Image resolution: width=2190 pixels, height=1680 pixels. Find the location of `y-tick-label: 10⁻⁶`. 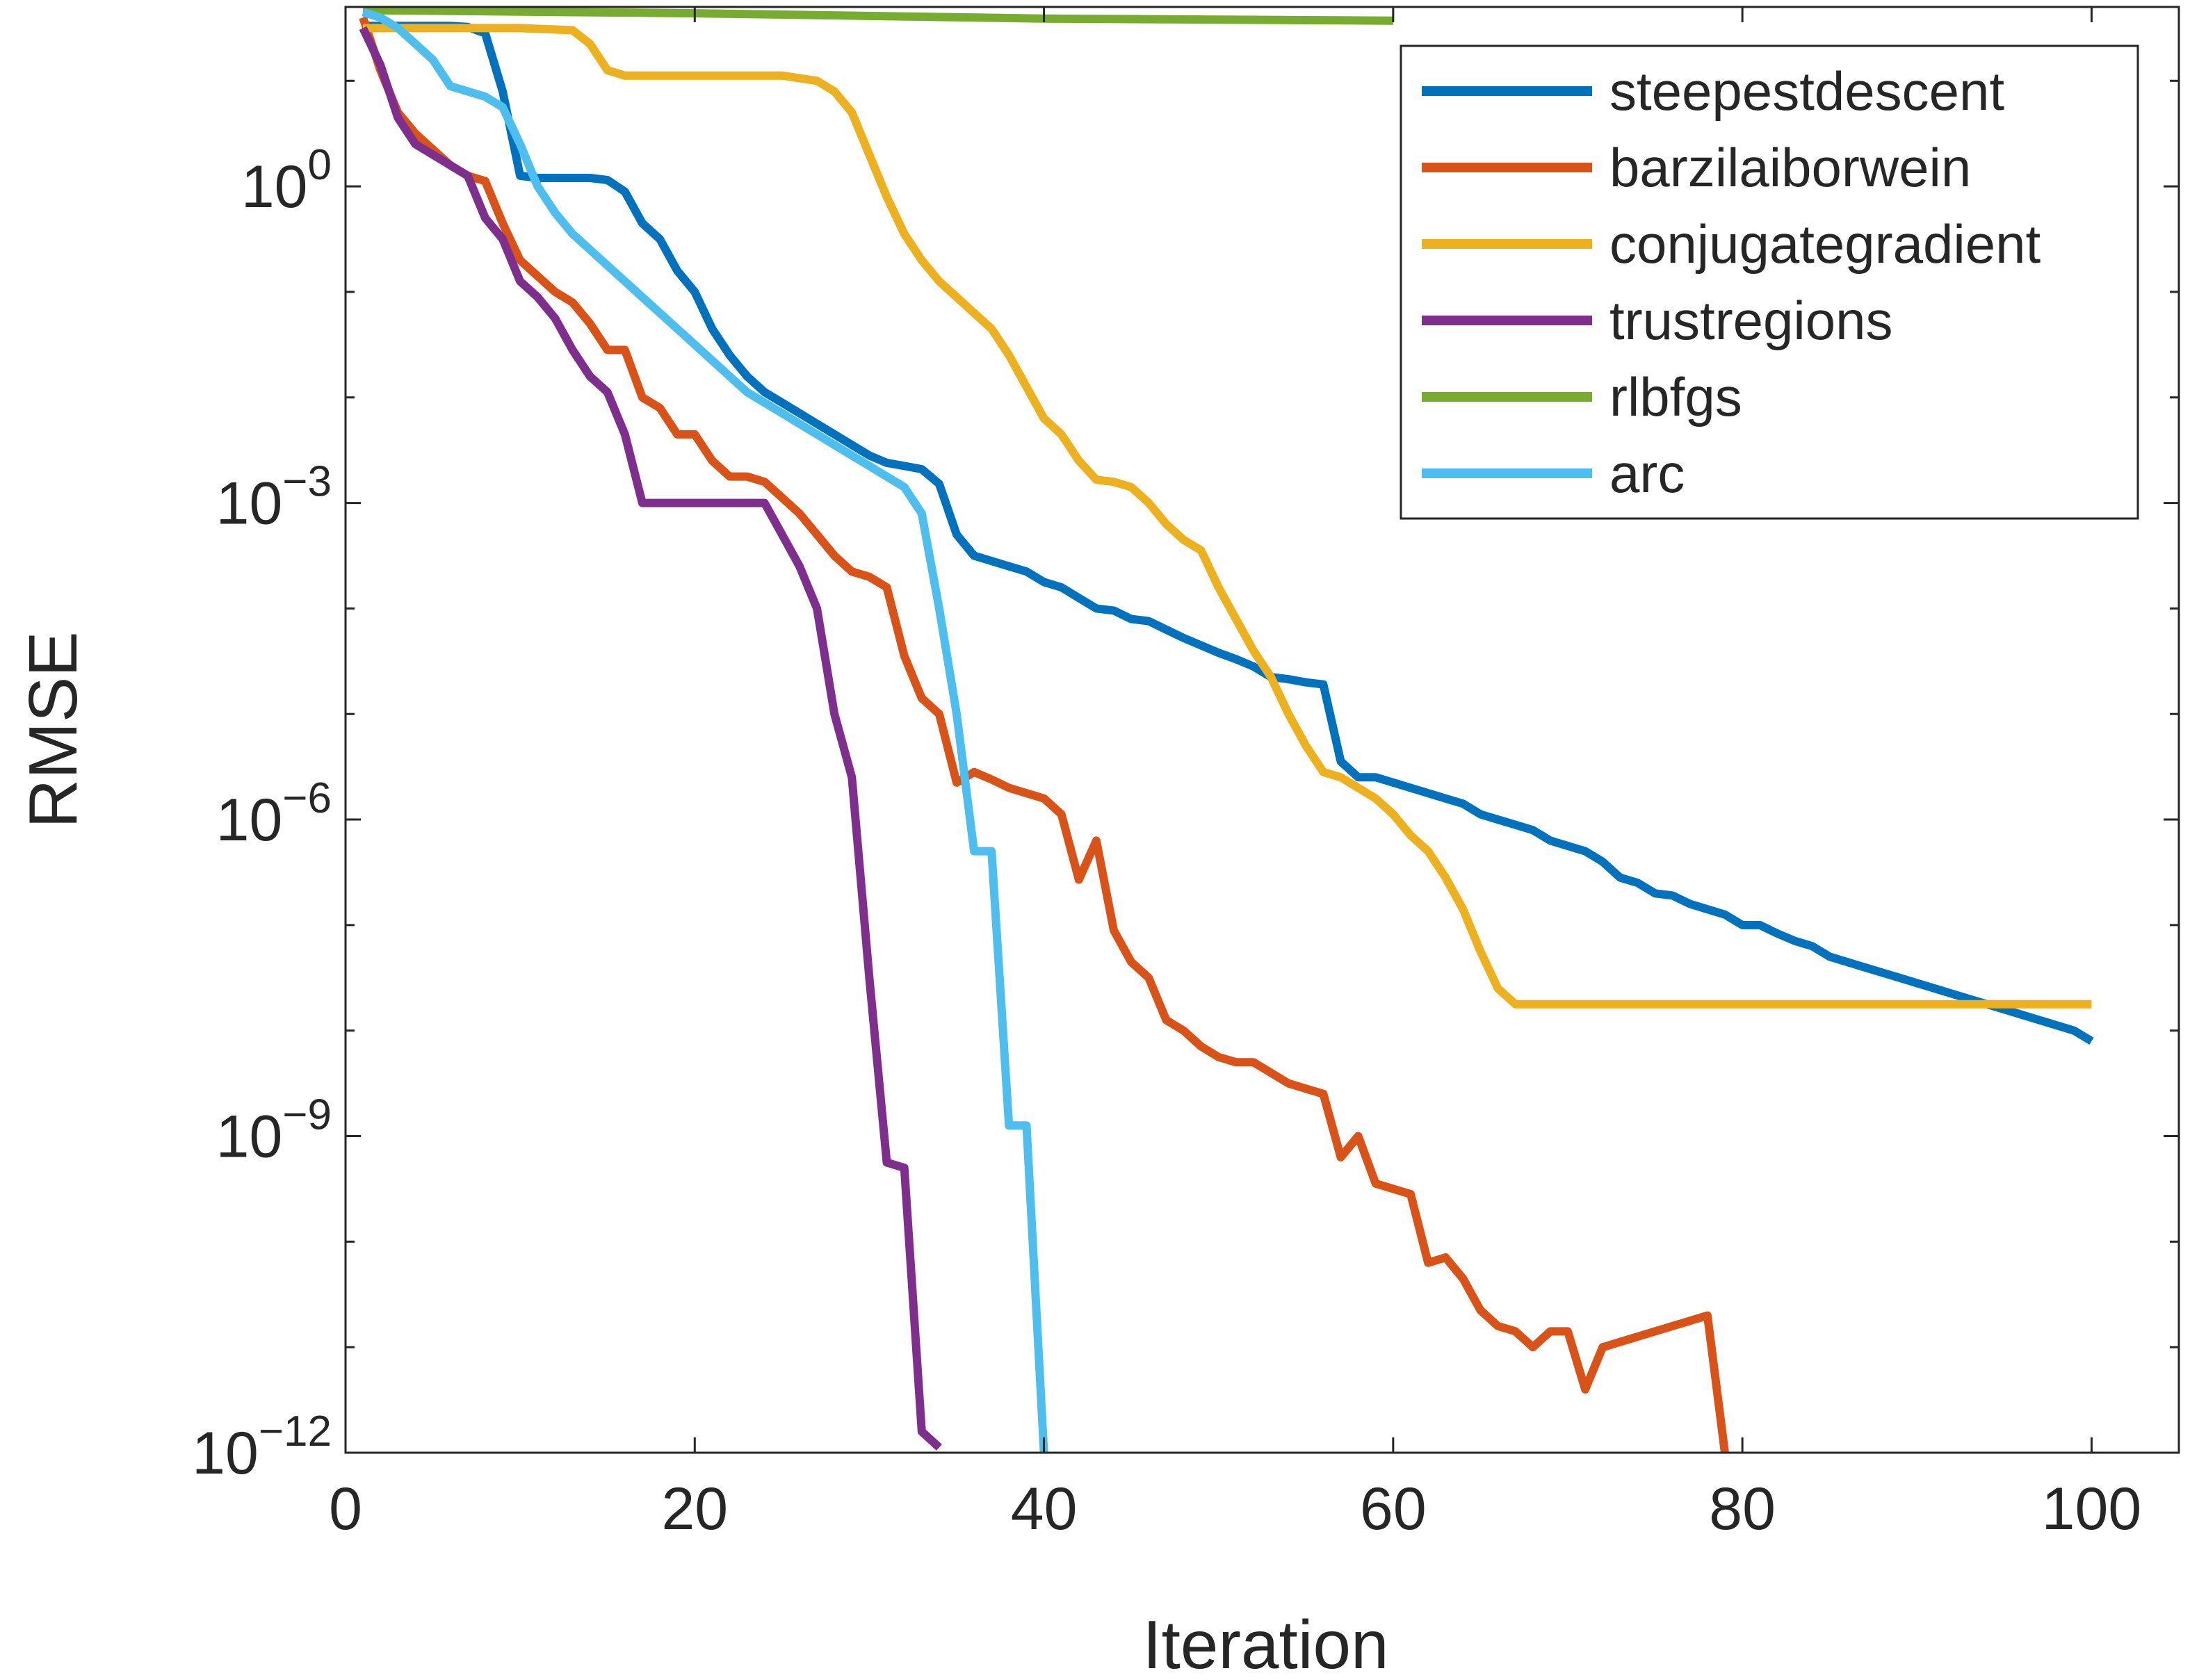

y-tick-label: 10⁻⁶ is located at coordinates (274, 814).